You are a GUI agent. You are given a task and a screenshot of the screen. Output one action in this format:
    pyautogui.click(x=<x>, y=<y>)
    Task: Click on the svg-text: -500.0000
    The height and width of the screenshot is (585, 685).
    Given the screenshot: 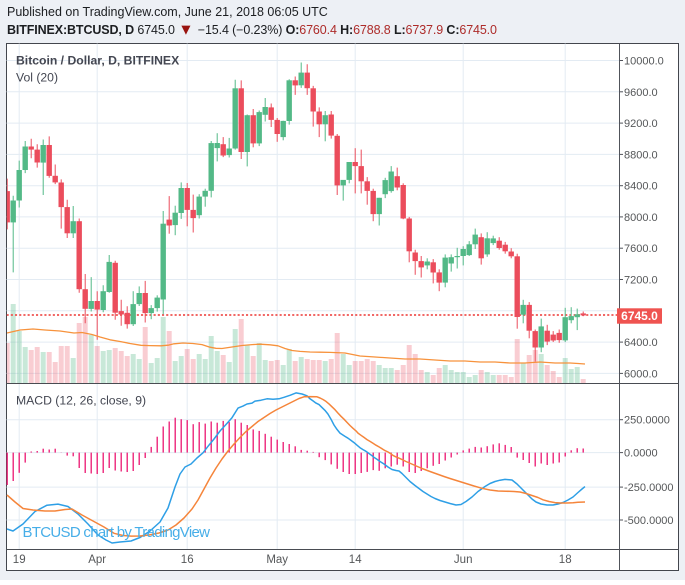 What is the action you would take?
    pyautogui.click(x=649, y=521)
    